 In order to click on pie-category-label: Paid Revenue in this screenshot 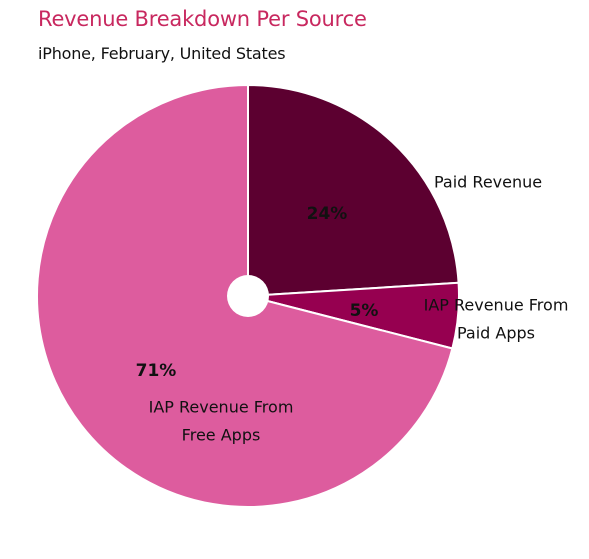, I will do `click(488, 182)`.